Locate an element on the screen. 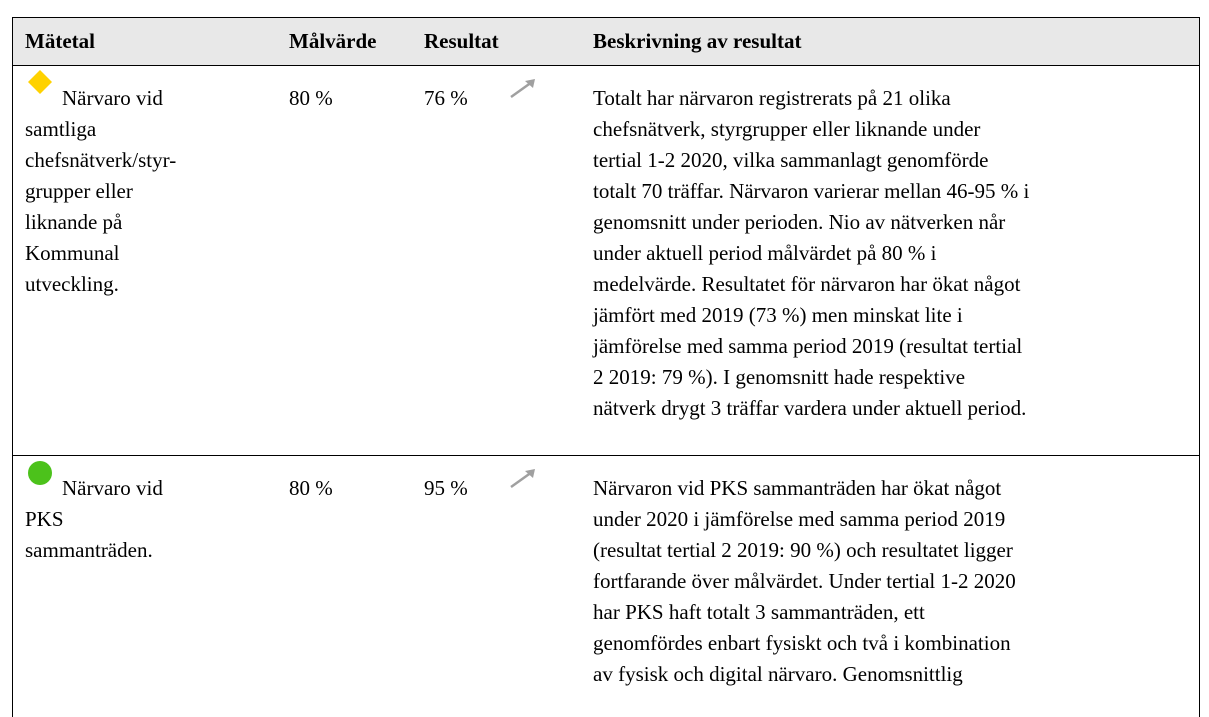 The height and width of the screenshot is (717, 1209). result: 95 % is located at coordinates (446, 488).